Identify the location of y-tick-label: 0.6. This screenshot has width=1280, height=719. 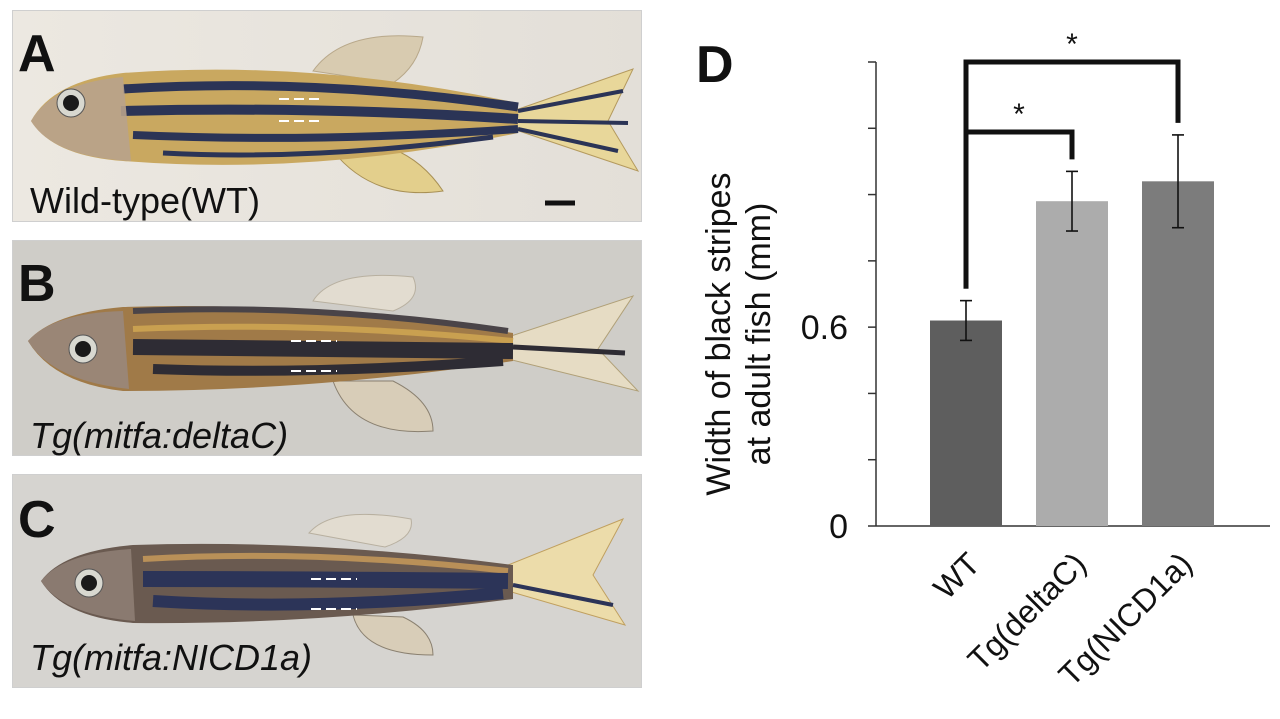
(824, 328).